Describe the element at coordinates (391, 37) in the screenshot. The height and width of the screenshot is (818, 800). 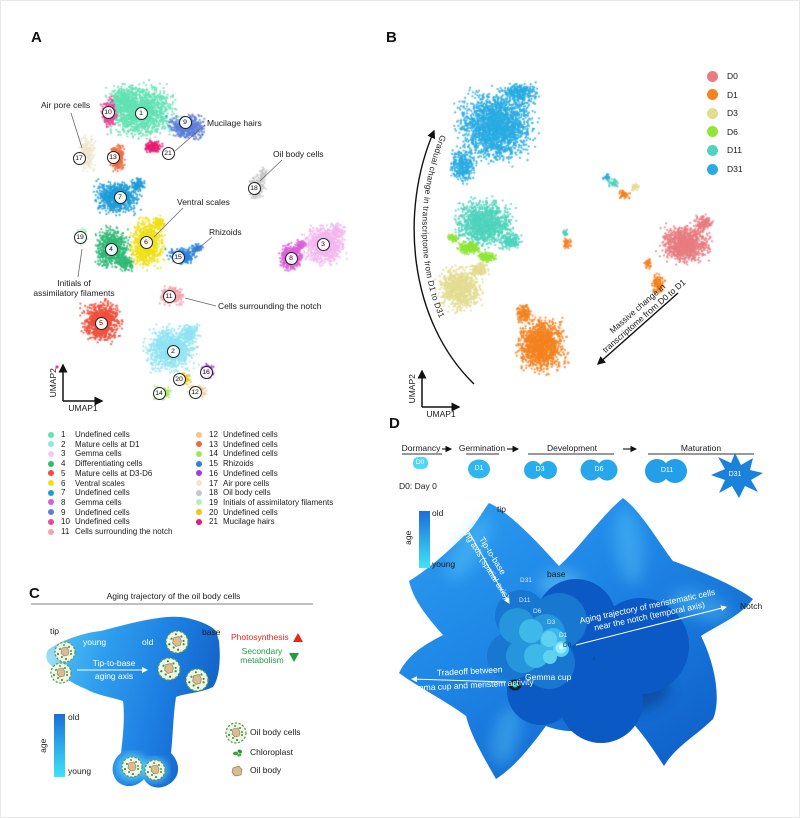
I see `panel-b-letter: B` at that location.